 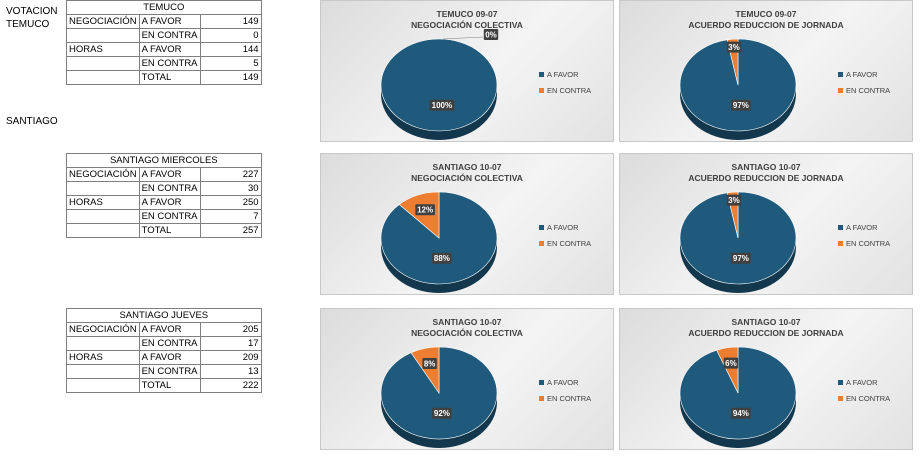 I want to click on table-cell: 13, so click(x=230, y=371).